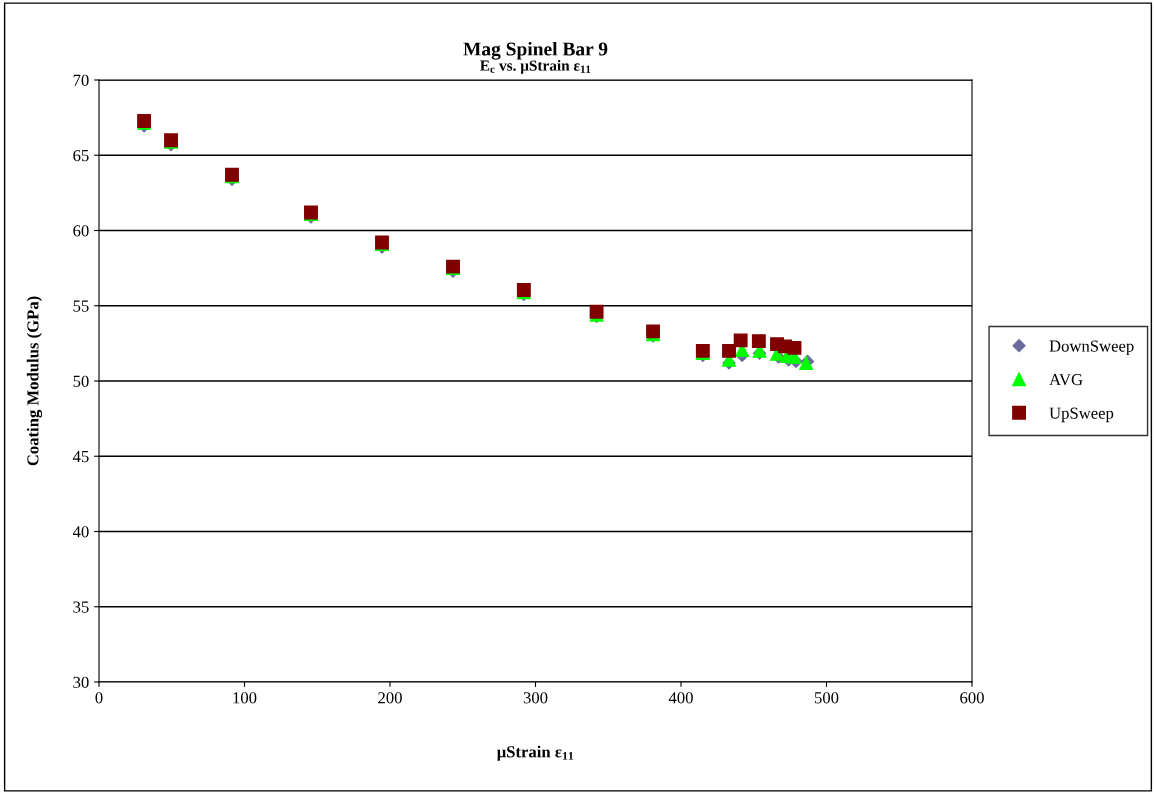 The height and width of the screenshot is (794, 1156). What do you see at coordinates (1091, 348) in the screenshot?
I see `legend-label: DownSweep` at bounding box center [1091, 348].